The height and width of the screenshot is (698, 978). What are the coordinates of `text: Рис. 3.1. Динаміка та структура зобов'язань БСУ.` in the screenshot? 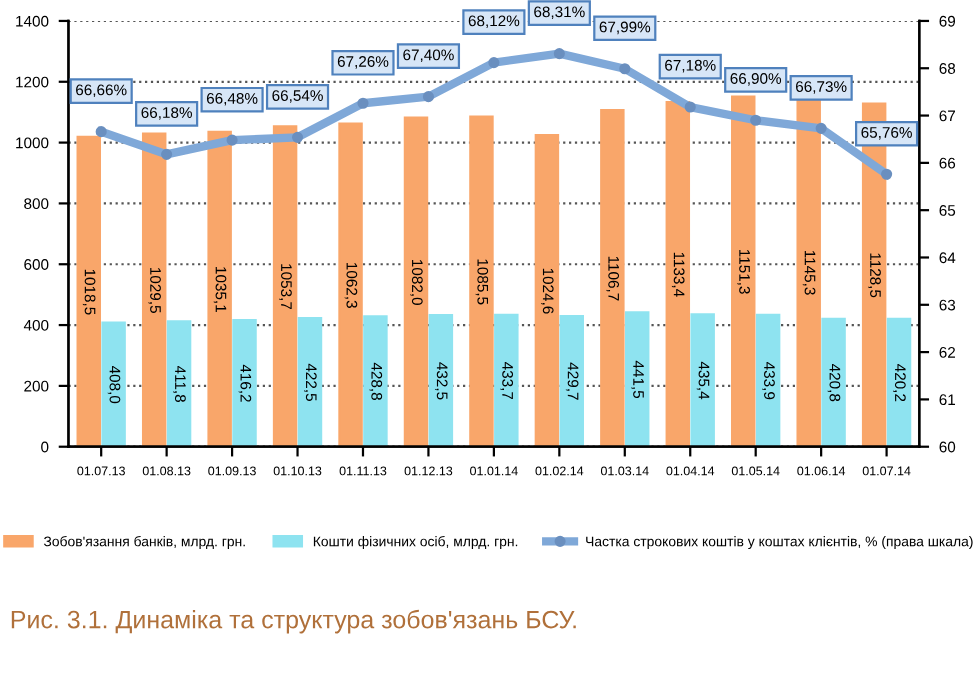 It's located at (293, 621).